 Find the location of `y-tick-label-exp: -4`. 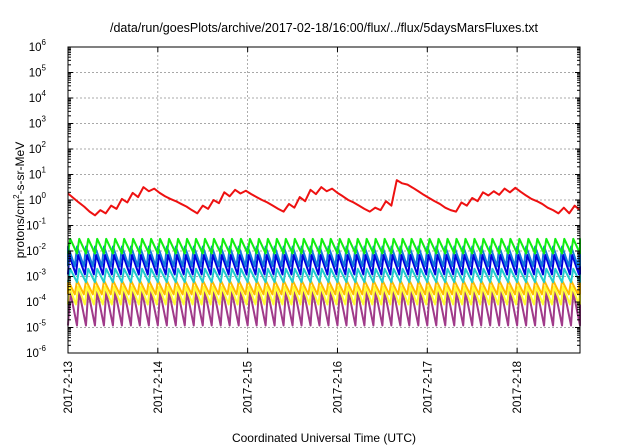

y-tick-label-exp: -4 is located at coordinates (43, 297).